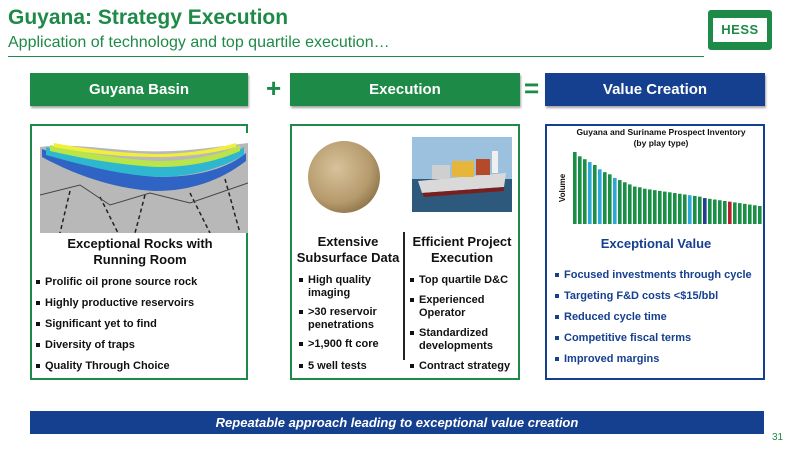  I want to click on value-heading: Exceptional Value, so click(656, 243).